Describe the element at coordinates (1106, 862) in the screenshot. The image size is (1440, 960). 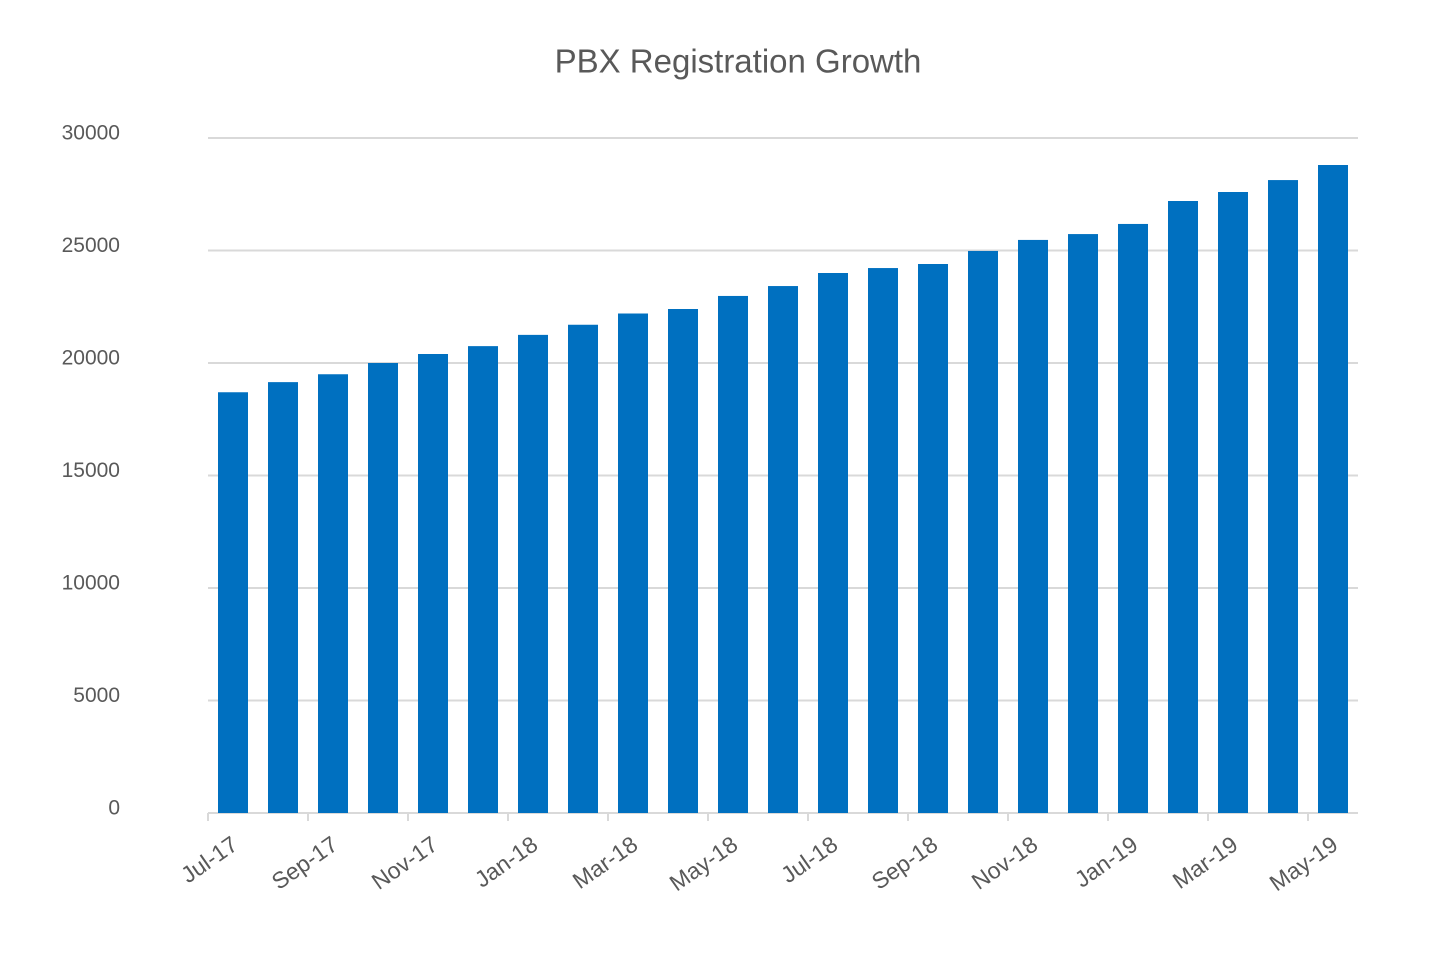
I see `x-tick-label: Jan-19` at that location.